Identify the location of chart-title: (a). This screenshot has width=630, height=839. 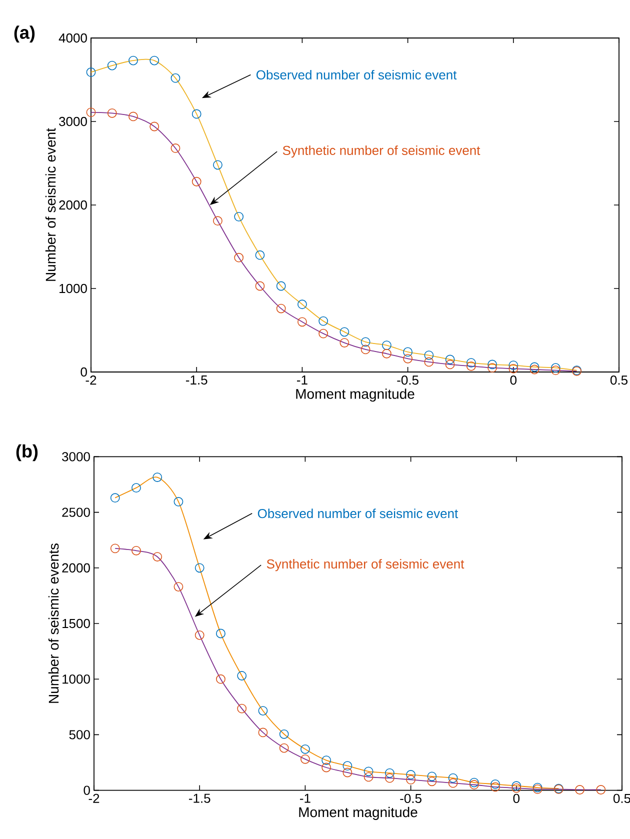
(24, 34).